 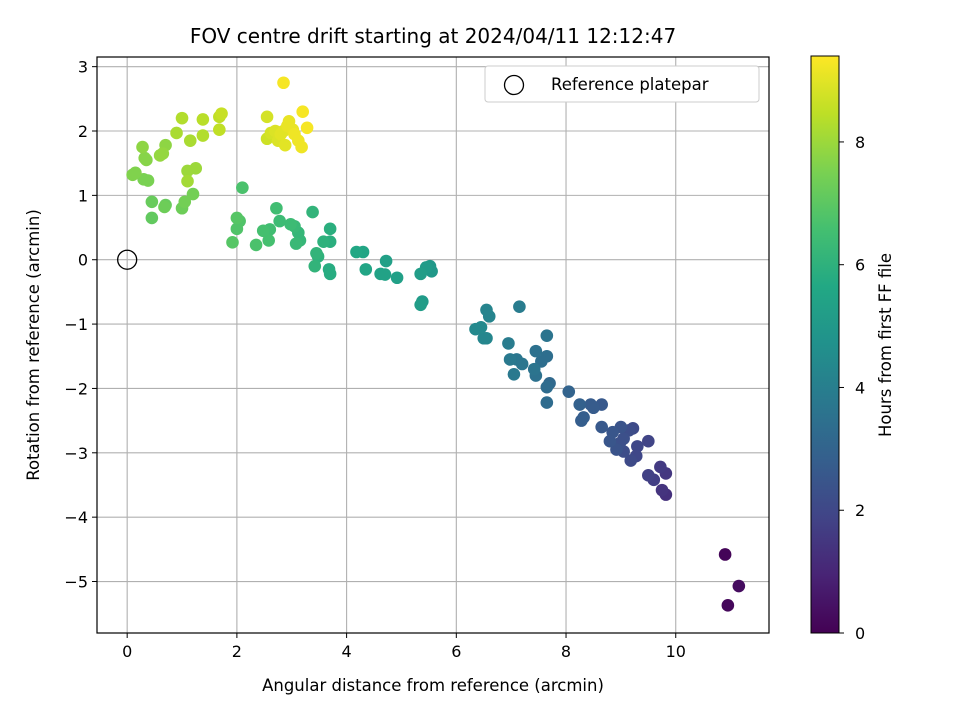 What do you see at coordinates (83, 67) in the screenshot?
I see `y-tick-label: 3` at bounding box center [83, 67].